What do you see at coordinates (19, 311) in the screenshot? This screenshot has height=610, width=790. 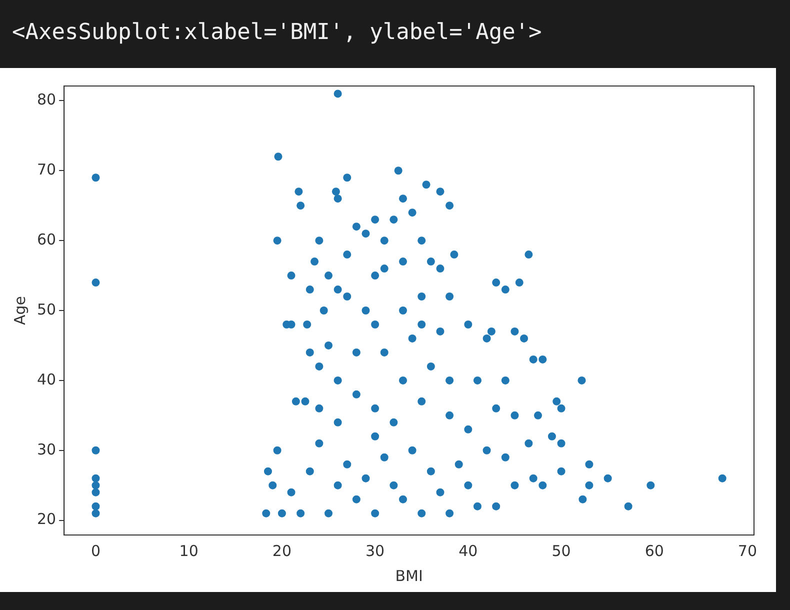 I see `y-axis-title: Age` at bounding box center [19, 311].